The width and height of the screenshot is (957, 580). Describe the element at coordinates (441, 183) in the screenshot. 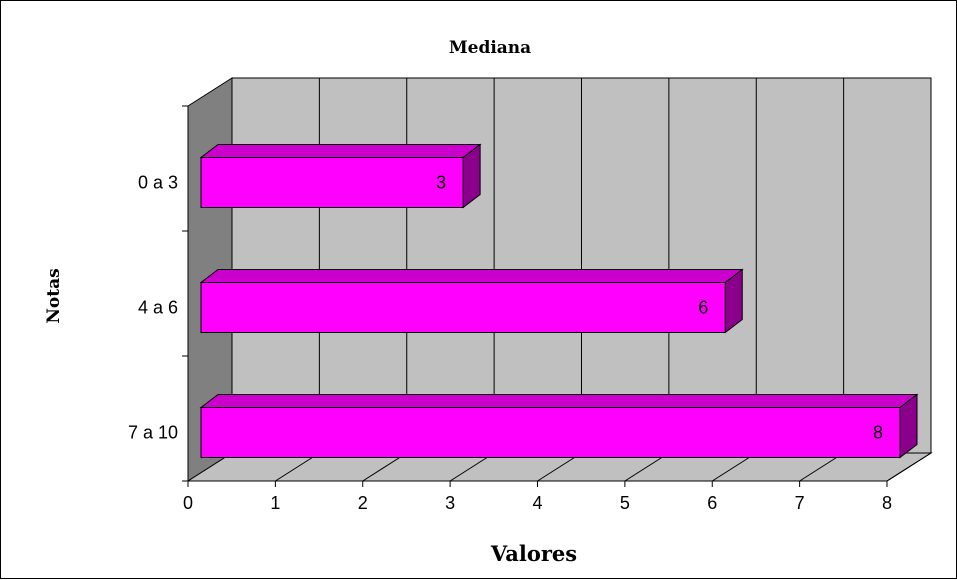

I see `data-label: 3` at that location.